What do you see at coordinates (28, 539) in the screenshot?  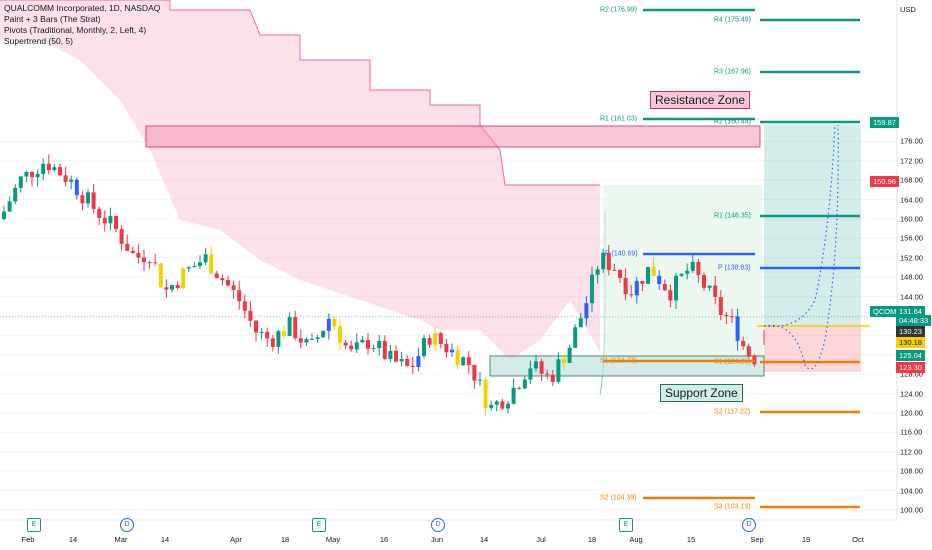 I see `time-tick: Feb` at bounding box center [28, 539].